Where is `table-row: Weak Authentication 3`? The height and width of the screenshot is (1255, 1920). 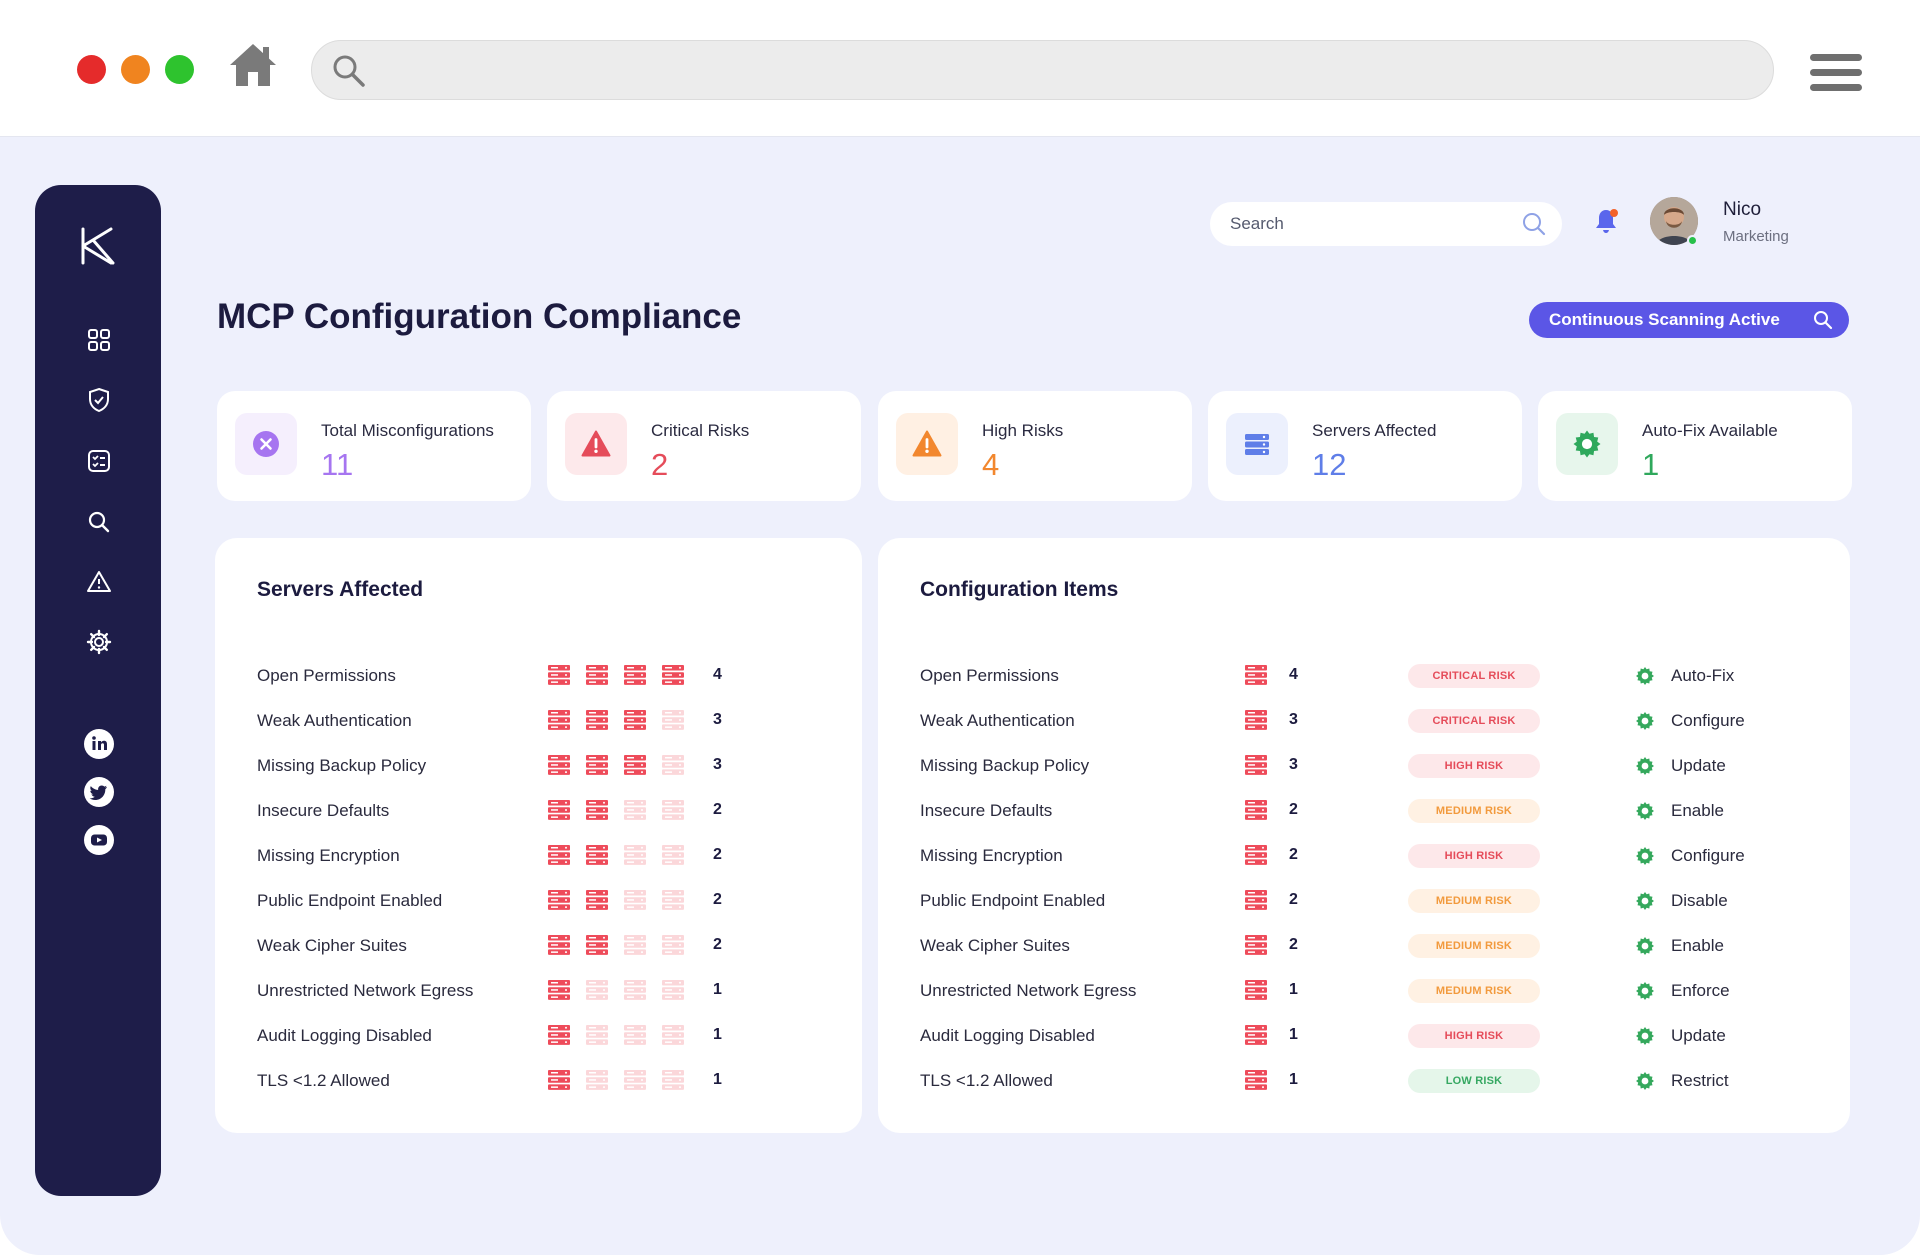 table-row: Weak Authentication 3 is located at coordinates (538, 720).